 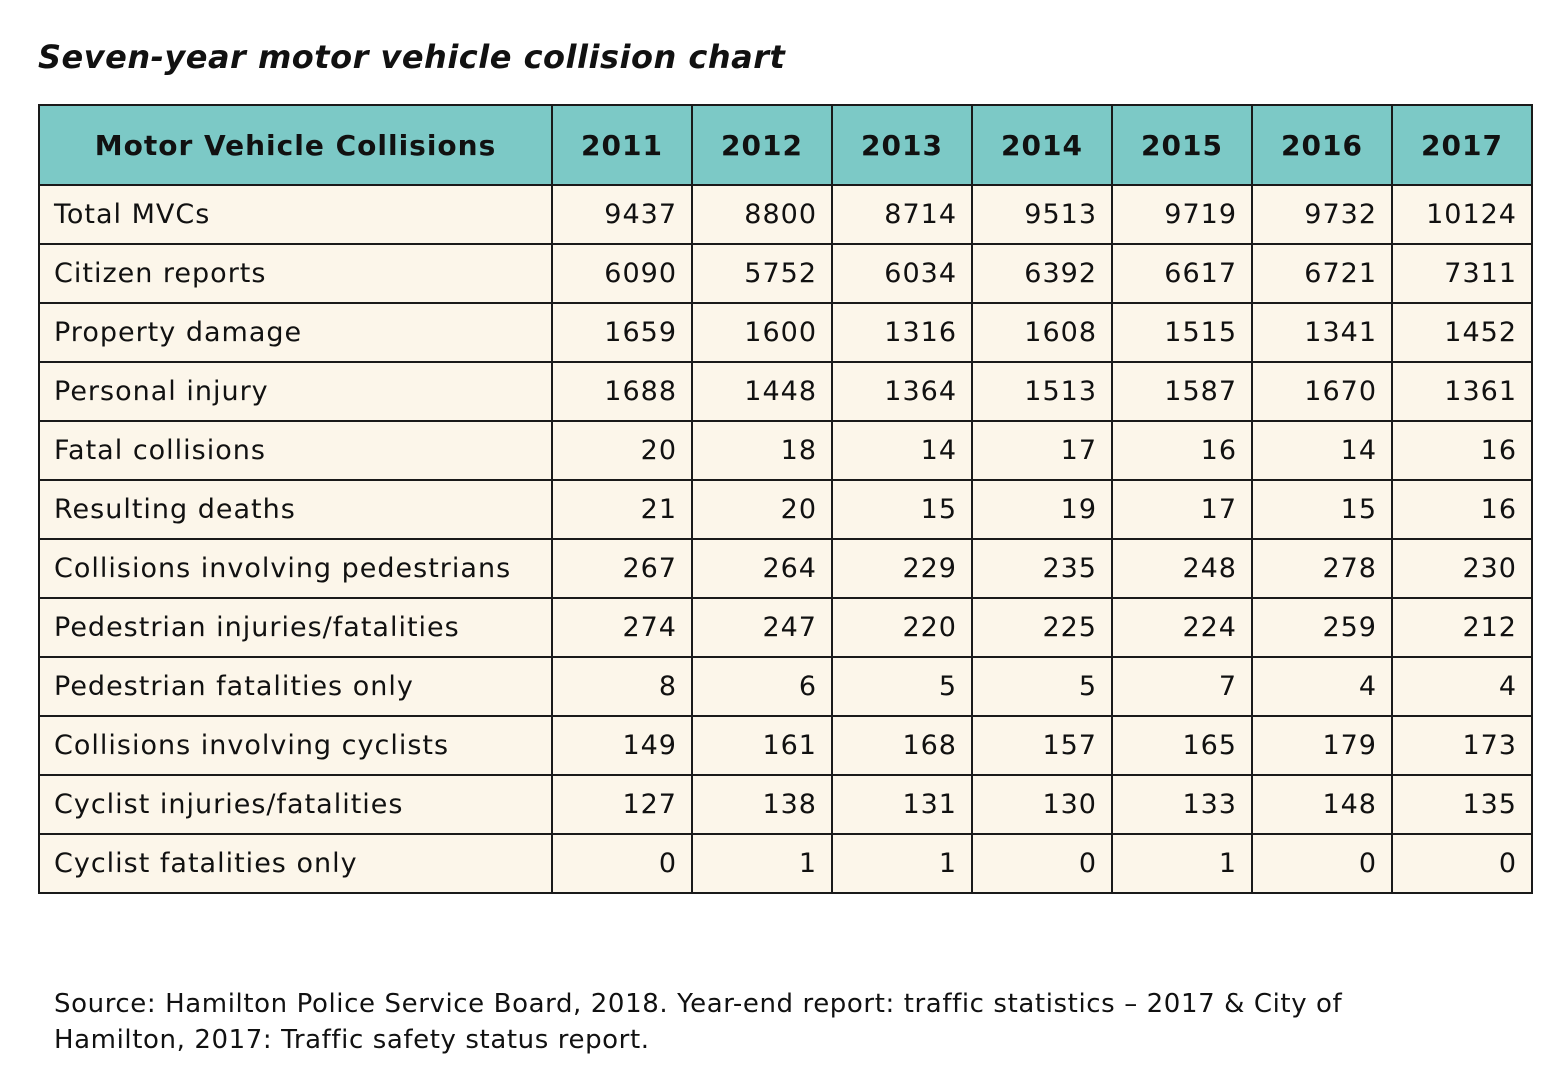 What do you see at coordinates (622, 273) in the screenshot?
I see `value-cell: 6090` at bounding box center [622, 273].